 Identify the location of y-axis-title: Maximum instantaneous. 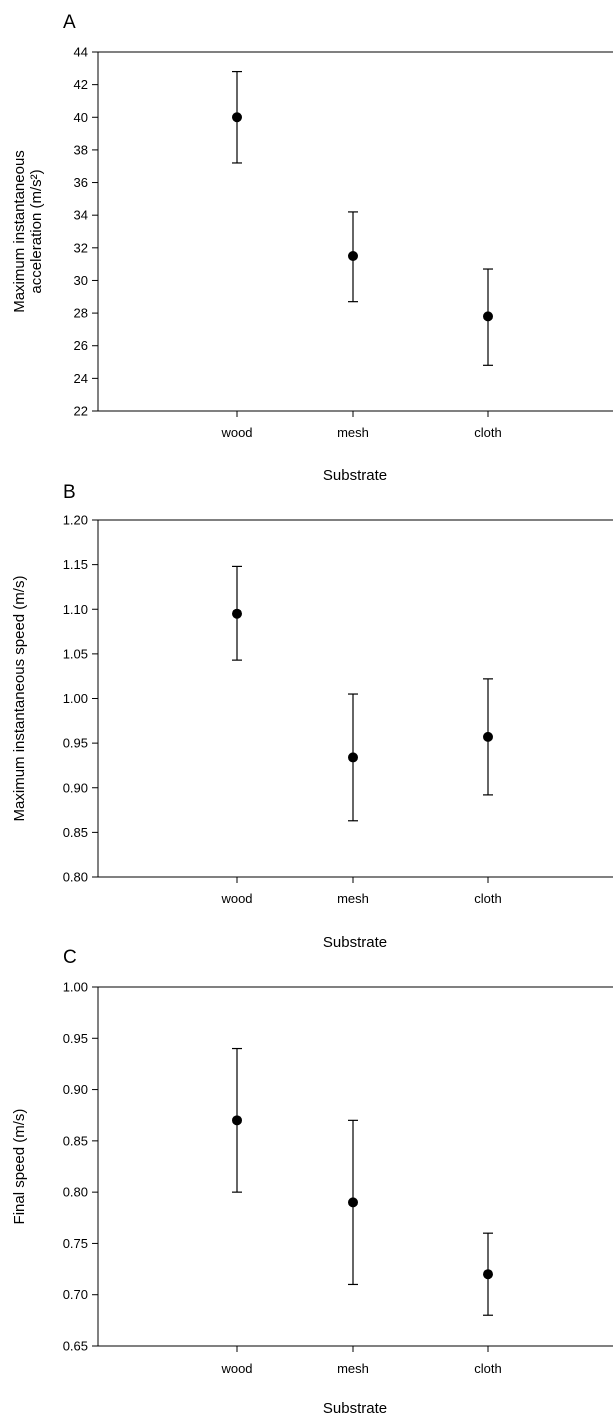
(19, 231).